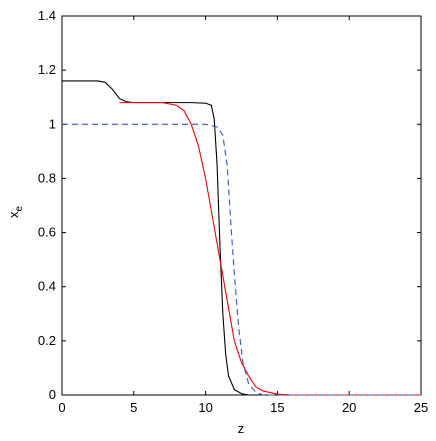 Image resolution: width=436 pixels, height=441 pixels. What do you see at coordinates (47, 232) in the screenshot?
I see `y-tick-label: 0.6` at bounding box center [47, 232].